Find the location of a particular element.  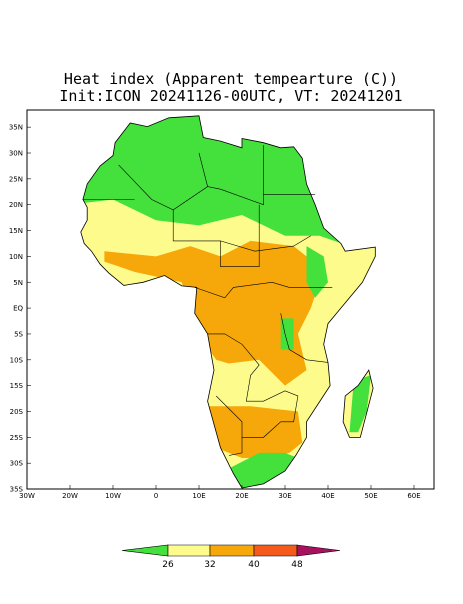

colorbar-label: 32 is located at coordinates (209, 565).